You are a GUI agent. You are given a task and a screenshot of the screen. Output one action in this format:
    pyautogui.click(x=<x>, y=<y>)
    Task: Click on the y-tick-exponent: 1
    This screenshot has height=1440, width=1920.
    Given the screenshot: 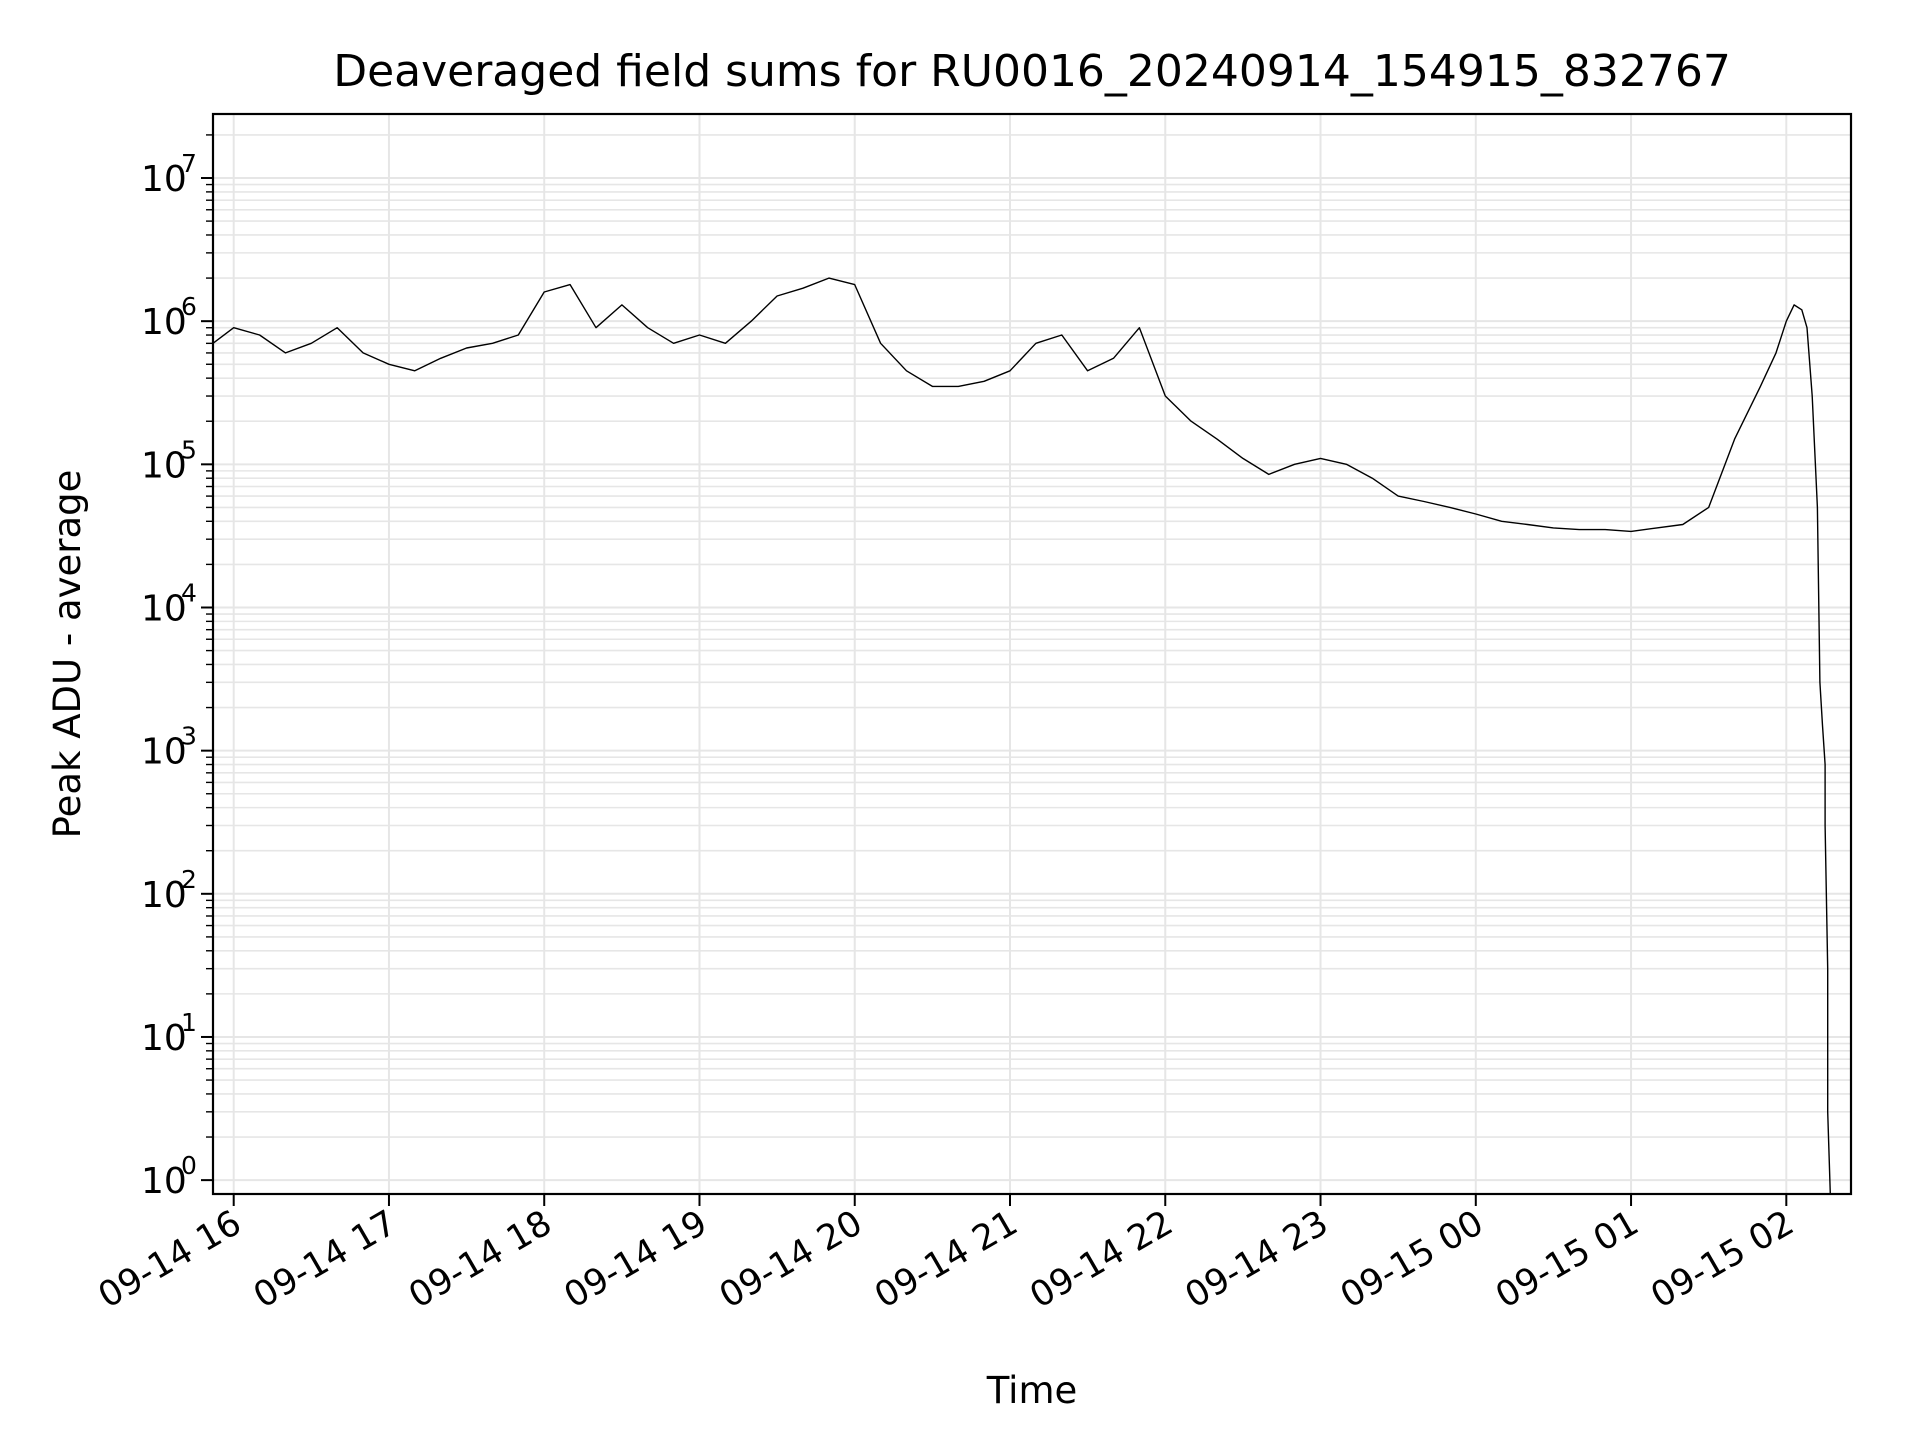 What is the action you would take?
    pyautogui.click(x=189, y=1022)
    